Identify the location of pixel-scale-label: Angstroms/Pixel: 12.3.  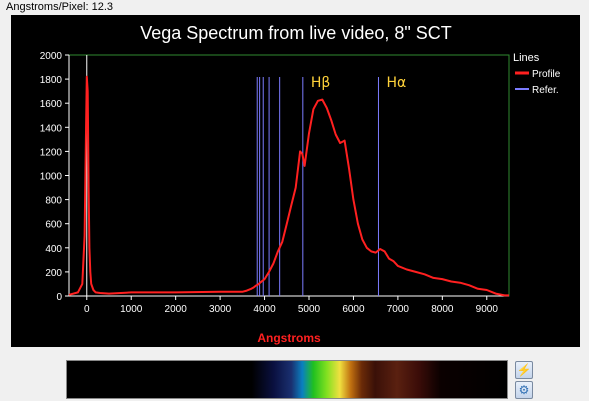
(59, 7).